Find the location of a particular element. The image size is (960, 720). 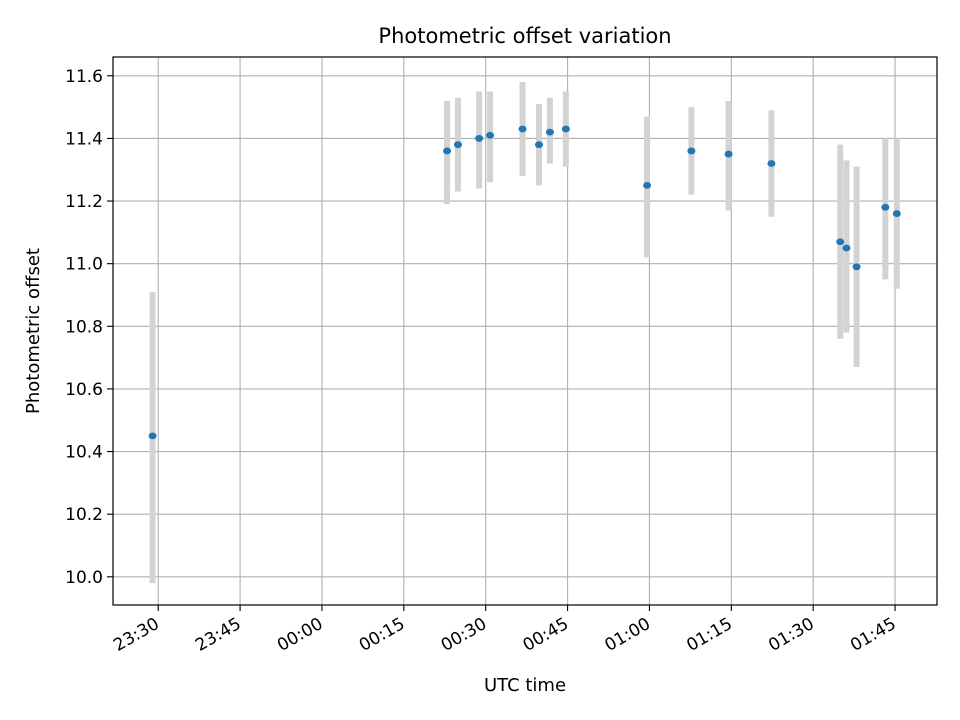

y-tick-label: 11.0 is located at coordinates (84, 265).